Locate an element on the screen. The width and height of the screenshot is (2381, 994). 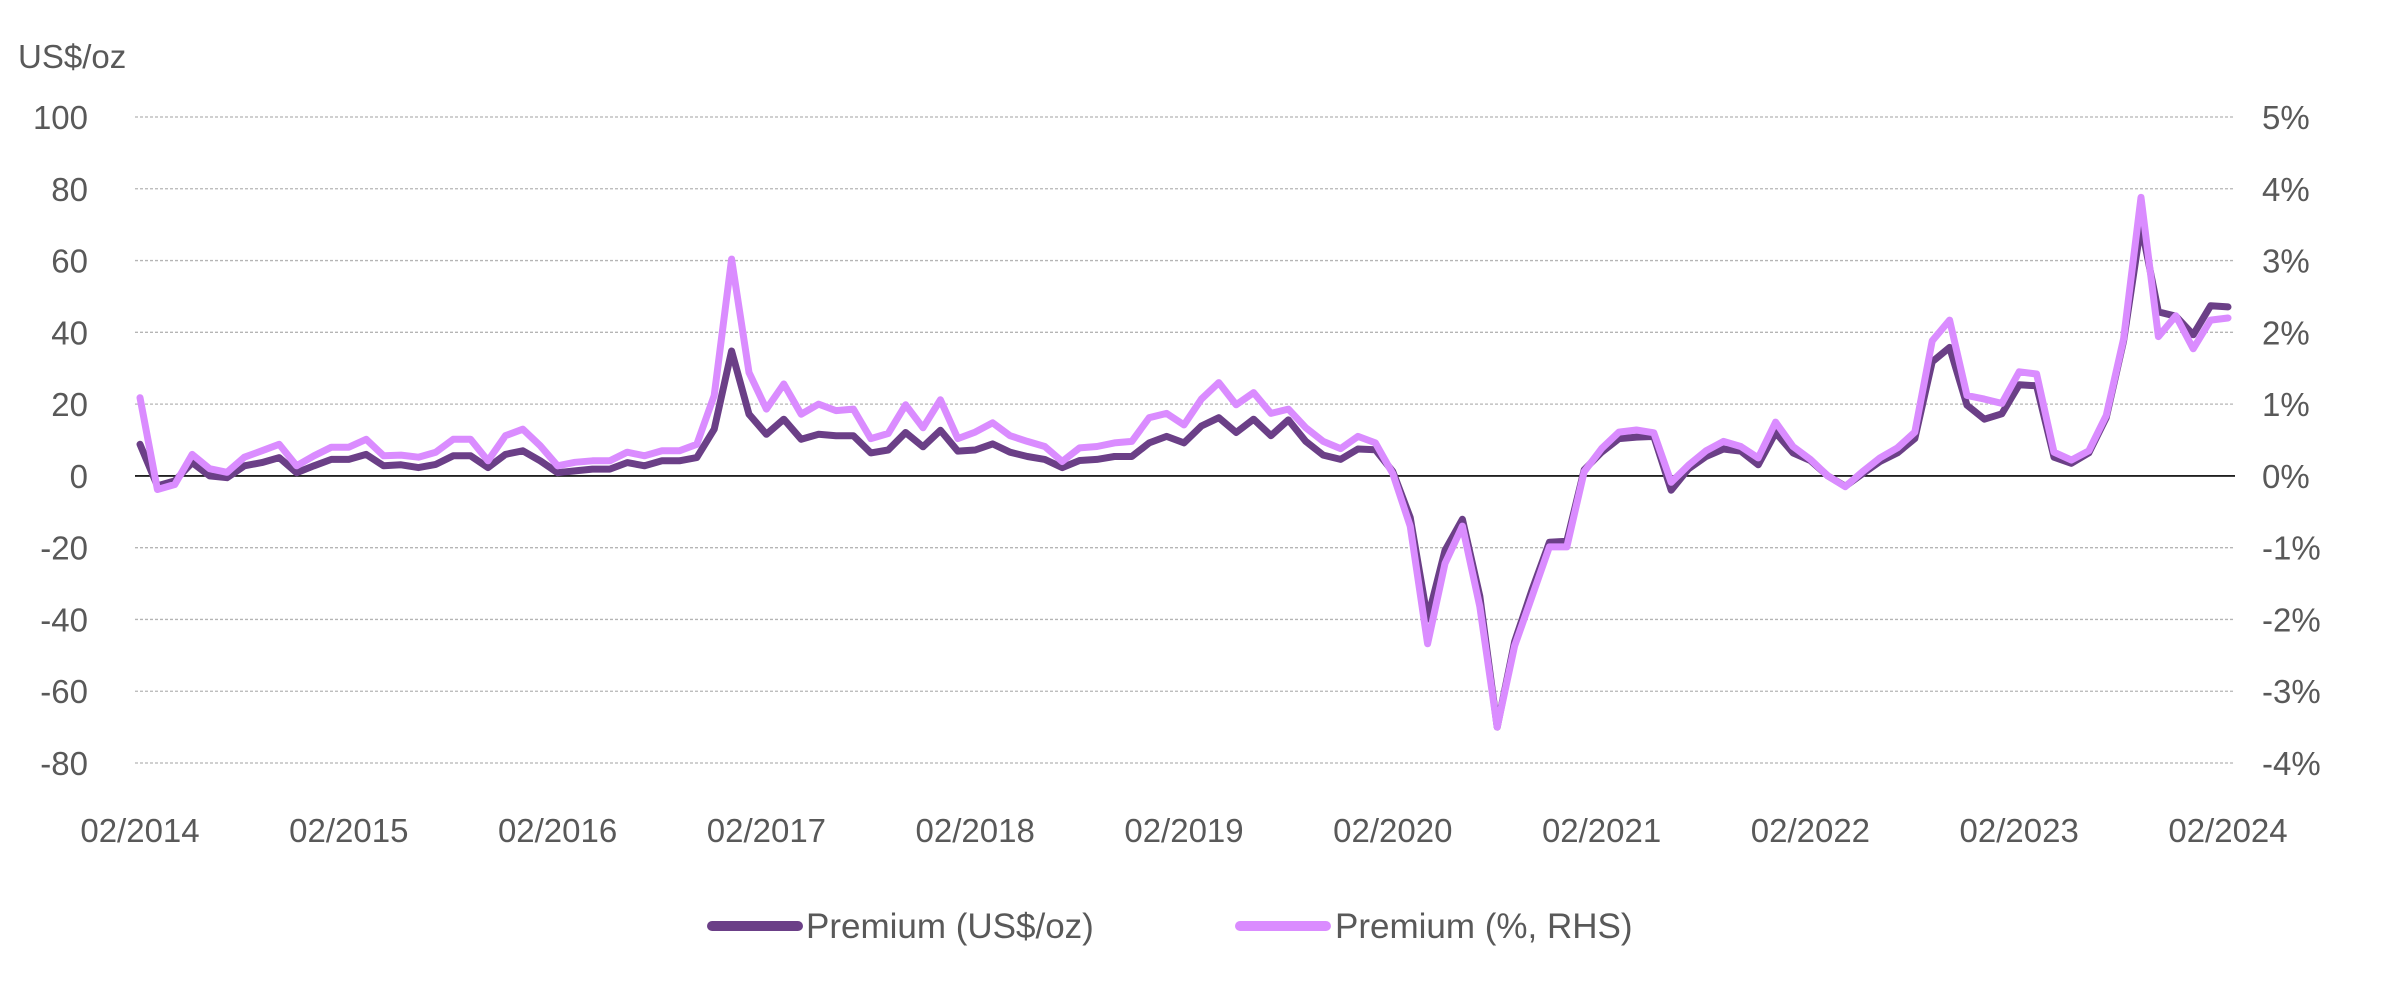
y2-tick-label: 4% is located at coordinates (2286, 189).